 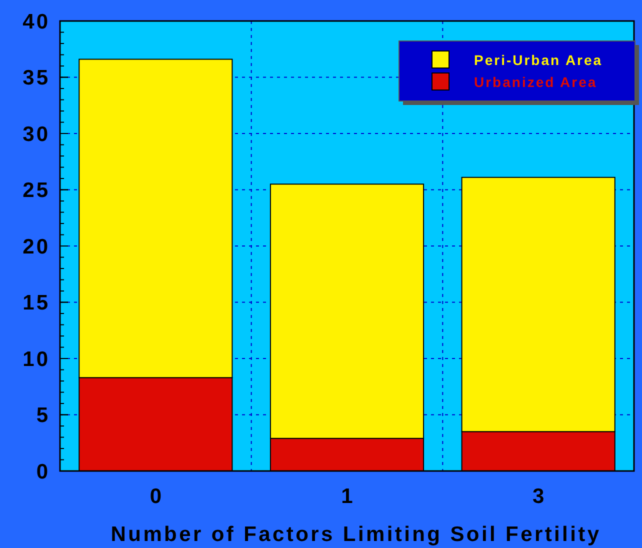 I want to click on x-tick-label: 1, so click(x=347, y=496).